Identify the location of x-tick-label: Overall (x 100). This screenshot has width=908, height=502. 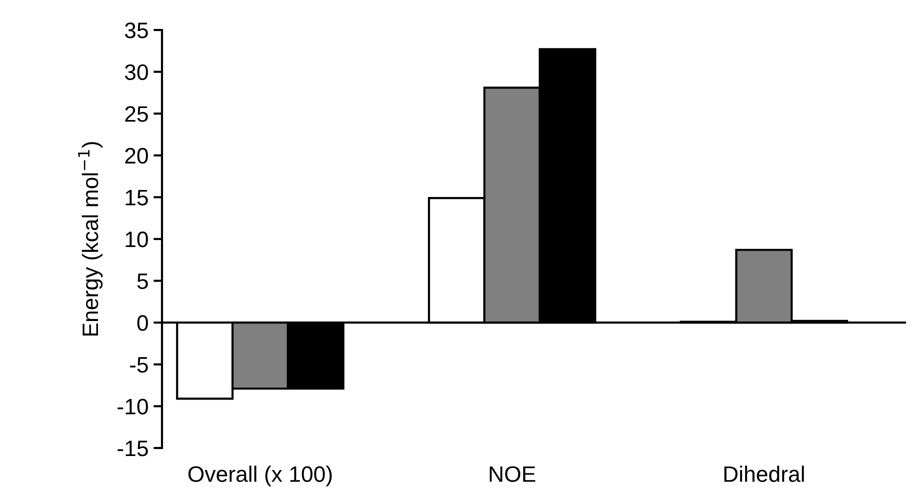
(260, 476).